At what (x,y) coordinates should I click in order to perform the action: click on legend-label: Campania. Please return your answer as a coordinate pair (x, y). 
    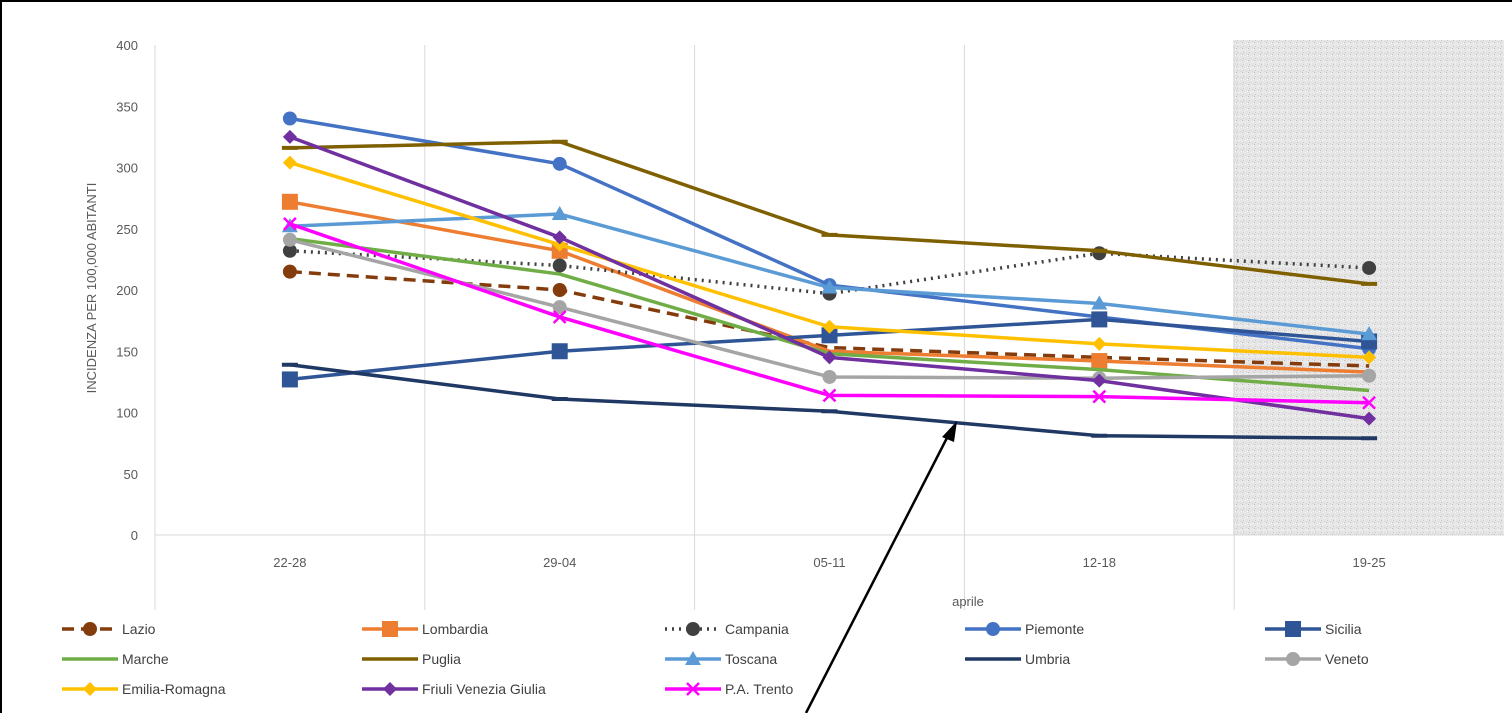
    Looking at the image, I should click on (757, 629).